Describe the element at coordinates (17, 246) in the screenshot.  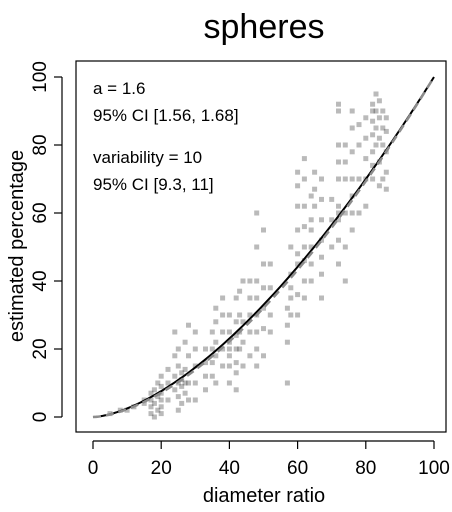
I see `y-axis-label: estimated percentage` at that location.